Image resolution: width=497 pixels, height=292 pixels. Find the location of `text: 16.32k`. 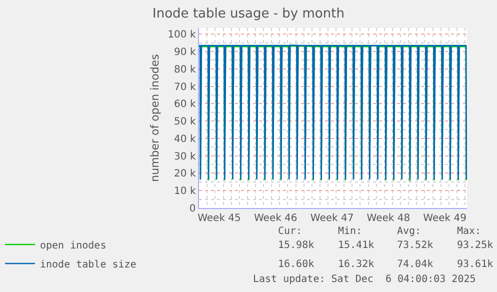

text: 16.32k is located at coordinates (356, 264).